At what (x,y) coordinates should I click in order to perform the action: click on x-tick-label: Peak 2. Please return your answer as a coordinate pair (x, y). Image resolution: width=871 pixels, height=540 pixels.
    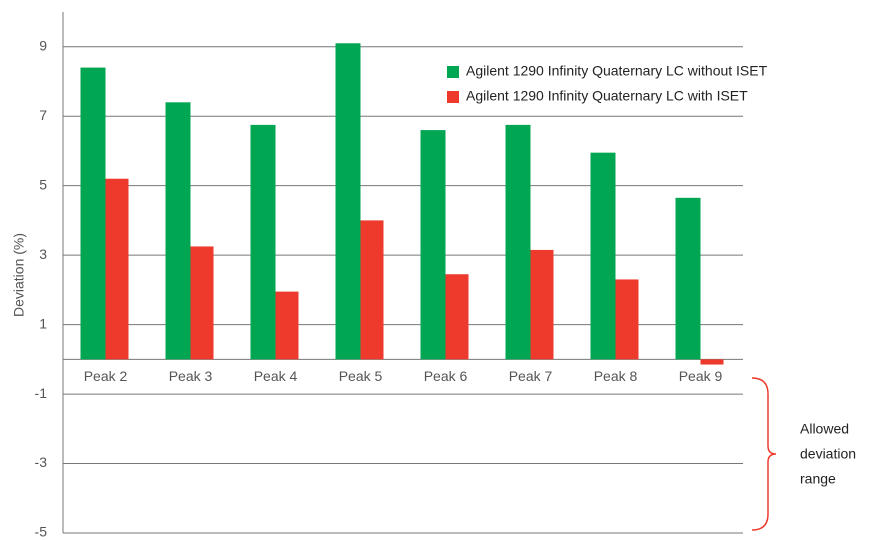
    Looking at the image, I should click on (106, 376).